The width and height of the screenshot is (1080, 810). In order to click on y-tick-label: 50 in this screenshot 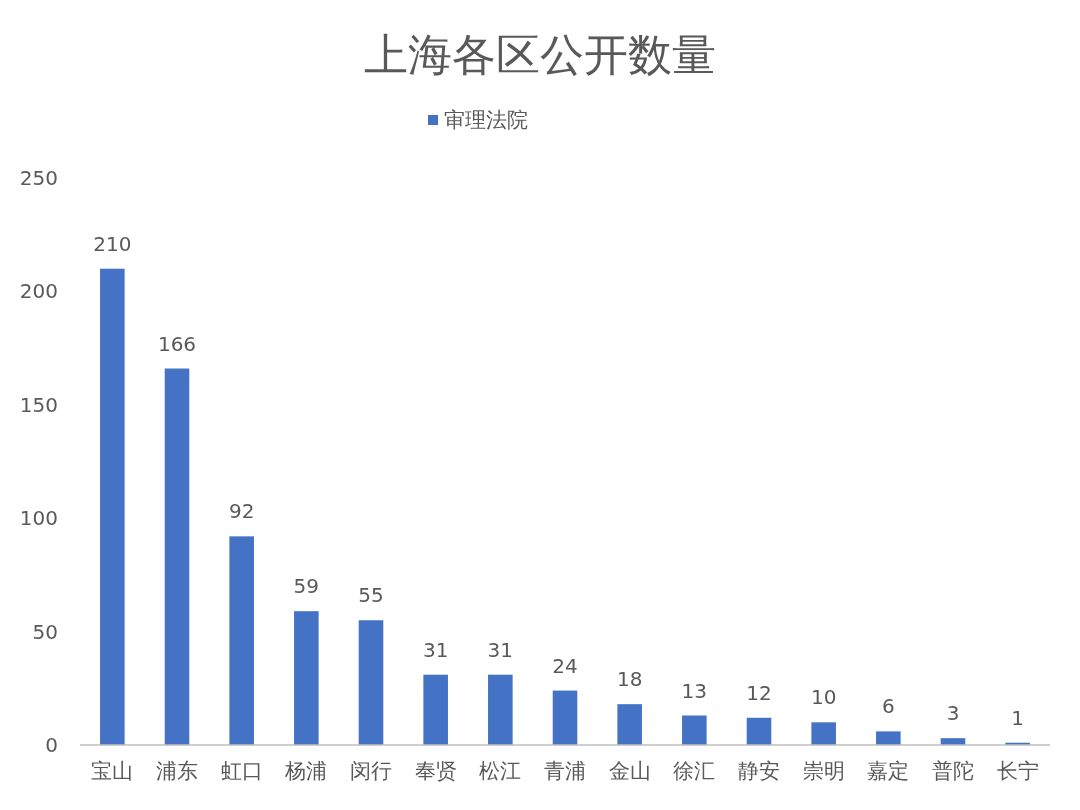, I will do `click(45, 631)`.